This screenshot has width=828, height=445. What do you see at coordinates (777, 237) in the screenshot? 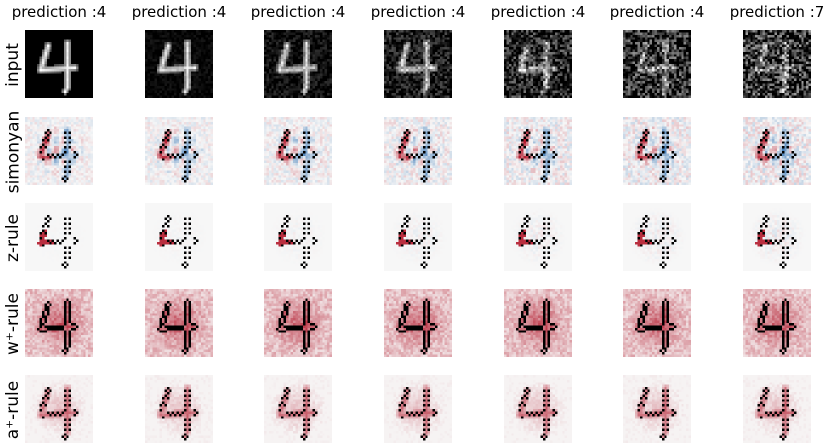
I see `heatmap-tile-r3-c7` at bounding box center [777, 237].